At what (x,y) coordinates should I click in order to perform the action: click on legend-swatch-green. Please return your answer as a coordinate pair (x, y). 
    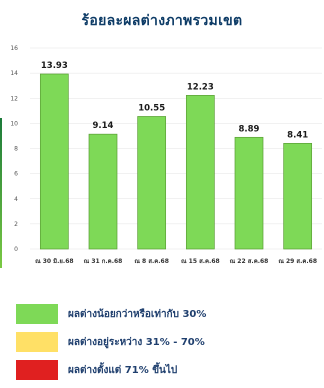
    Looking at the image, I should click on (37, 314).